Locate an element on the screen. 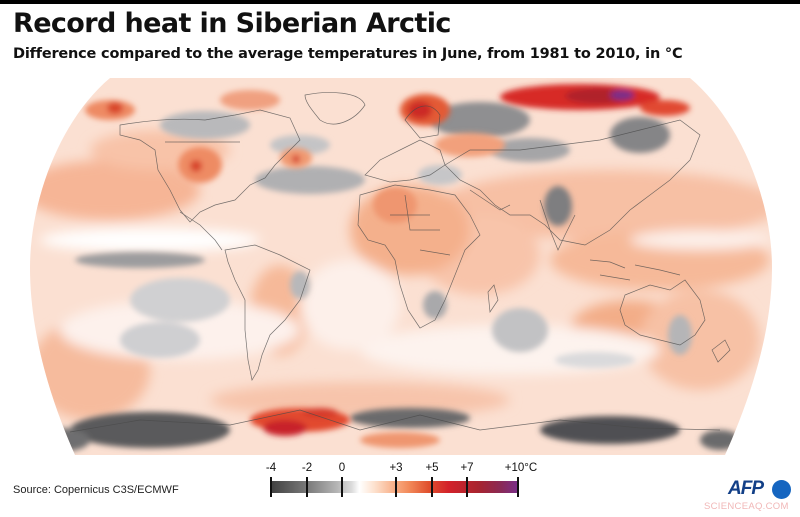 The image size is (800, 517). legend-label-plus7: +7 is located at coordinates (467, 468).